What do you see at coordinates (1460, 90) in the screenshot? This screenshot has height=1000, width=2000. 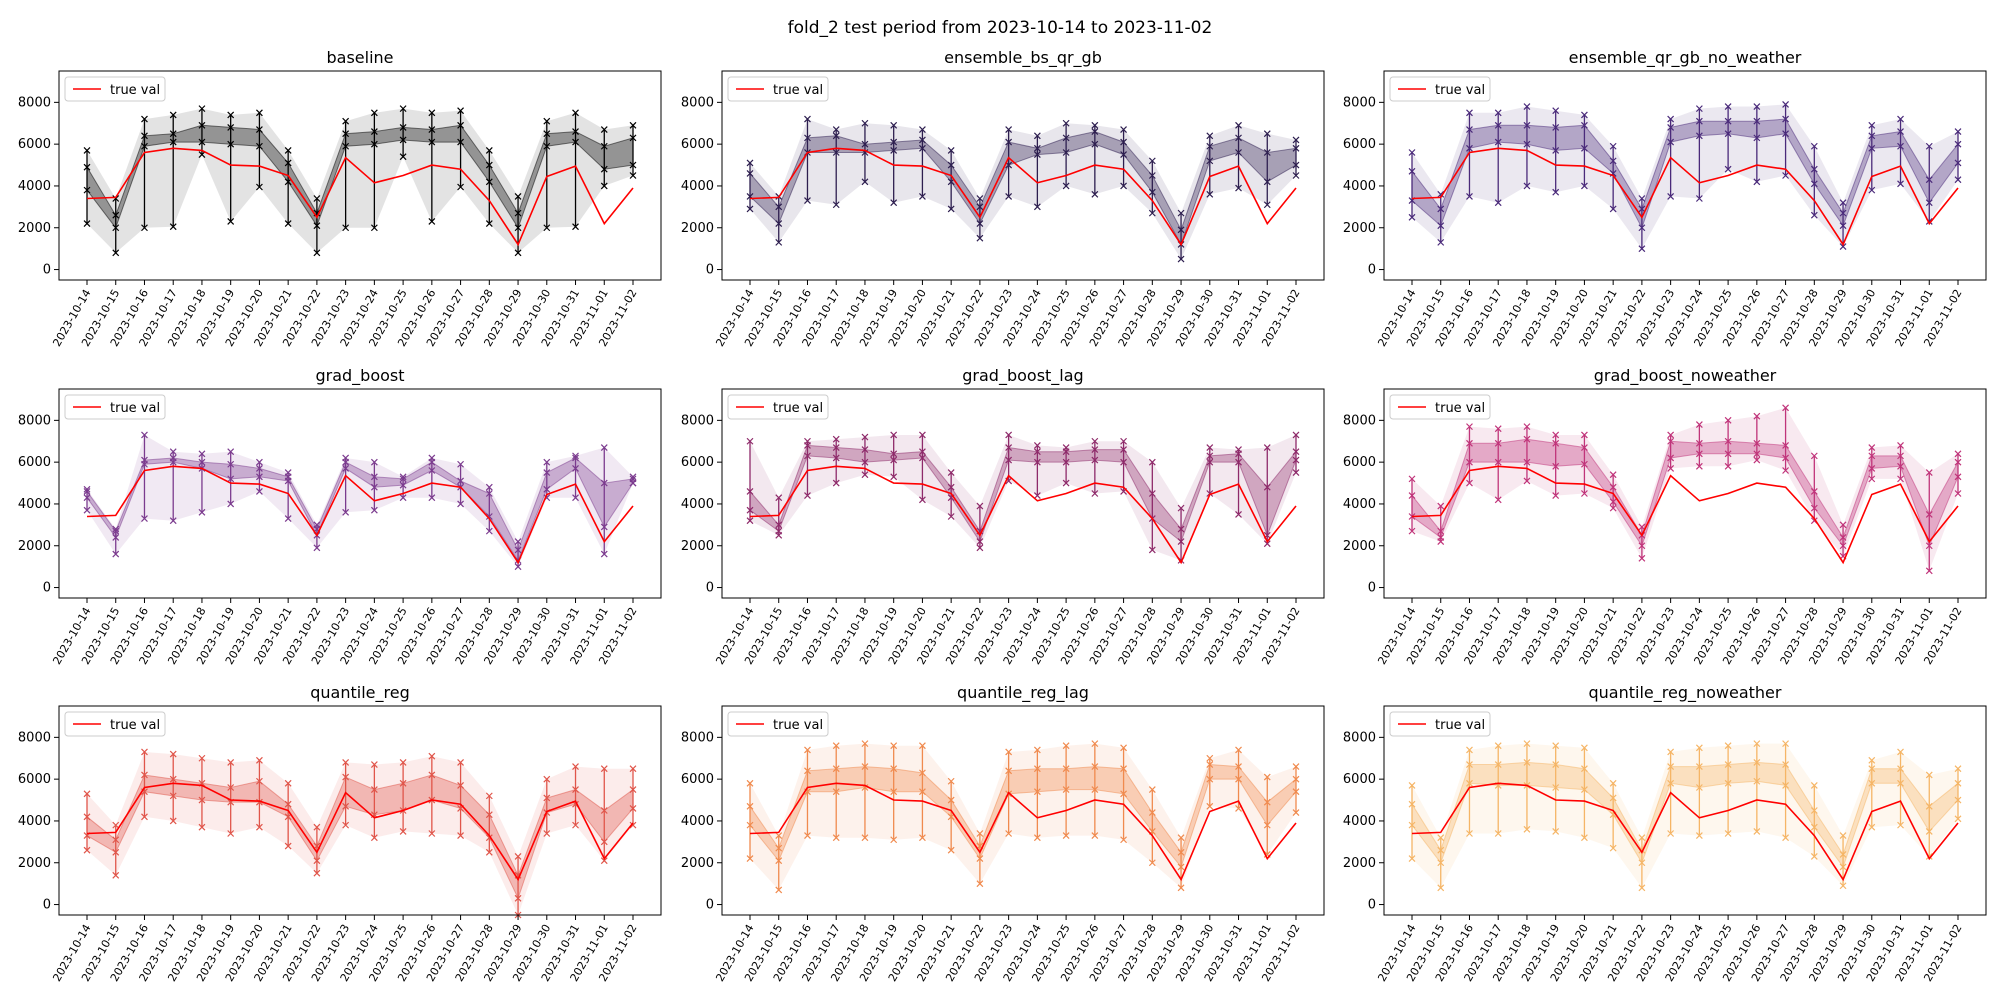 I see `legend-label: true val` at bounding box center [1460, 90].